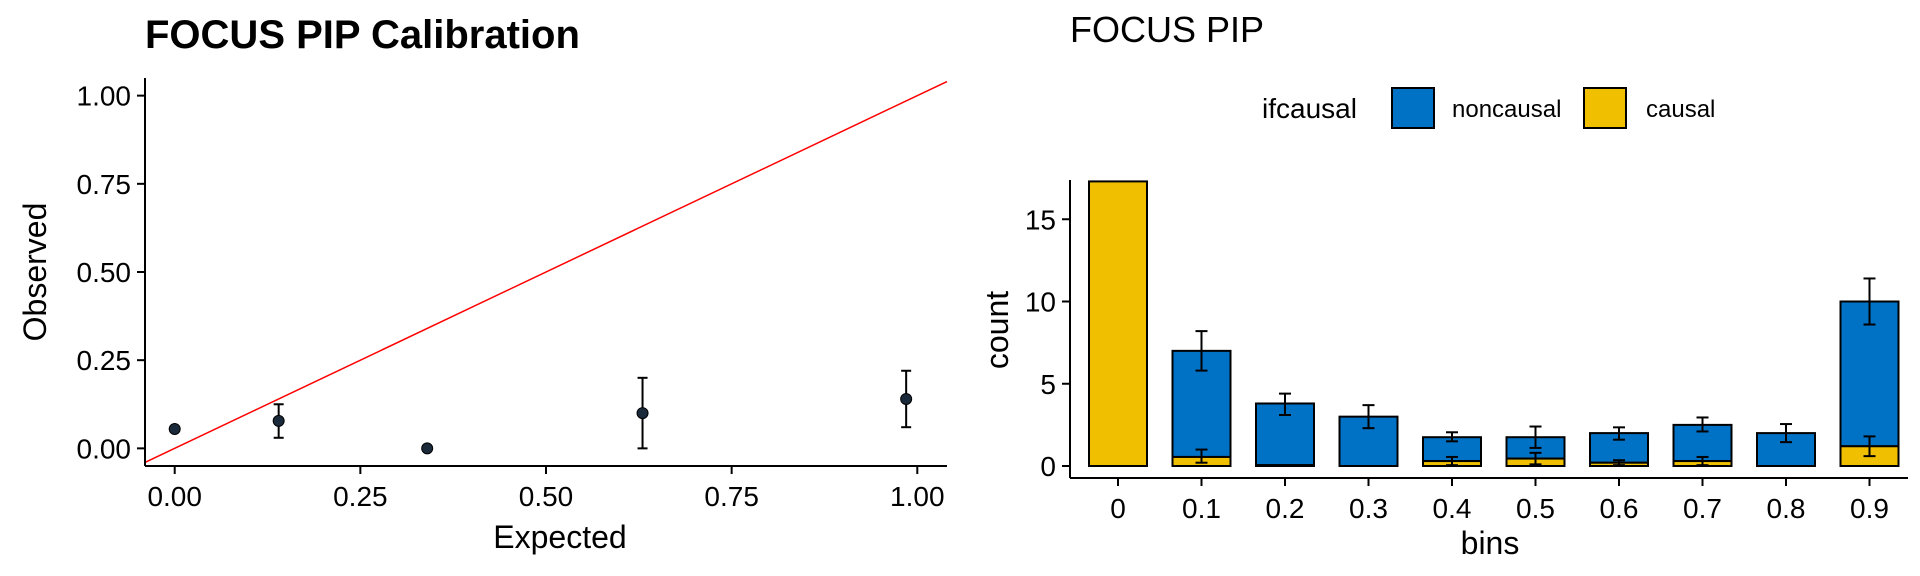  Describe the element at coordinates (1413, 108) in the screenshot. I see `legend-swatch-noncausal` at that location.